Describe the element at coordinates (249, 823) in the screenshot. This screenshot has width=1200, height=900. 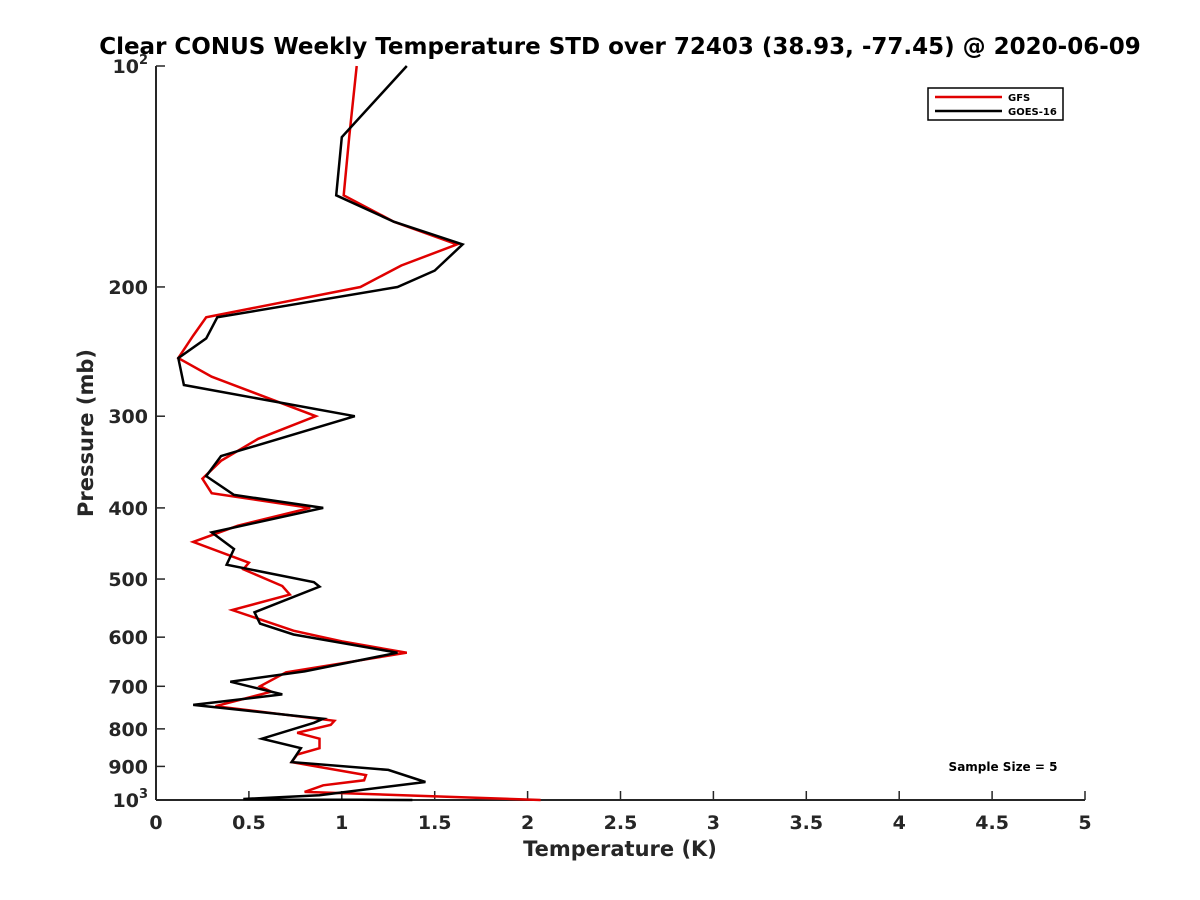
I see `x-tick-label: 0.5` at that location.